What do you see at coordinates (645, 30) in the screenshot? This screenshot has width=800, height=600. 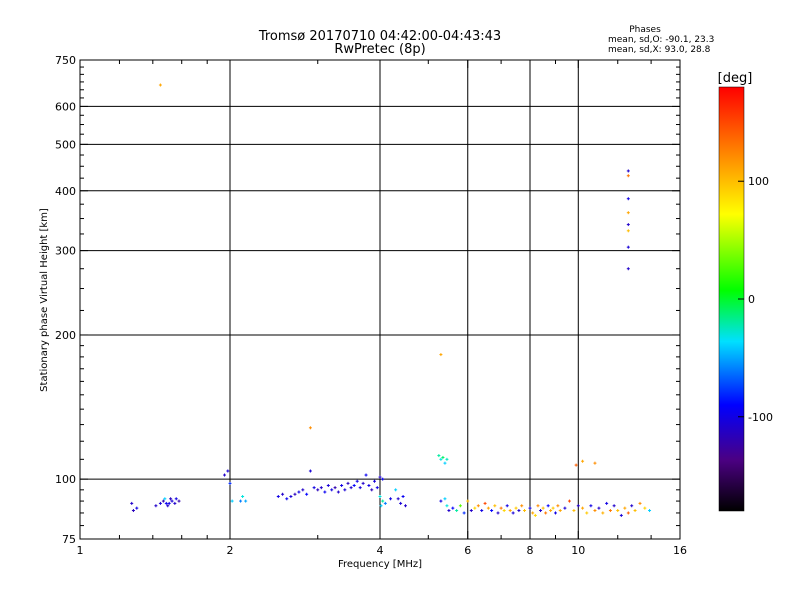 I see `stats-title: Phases` at bounding box center [645, 30].